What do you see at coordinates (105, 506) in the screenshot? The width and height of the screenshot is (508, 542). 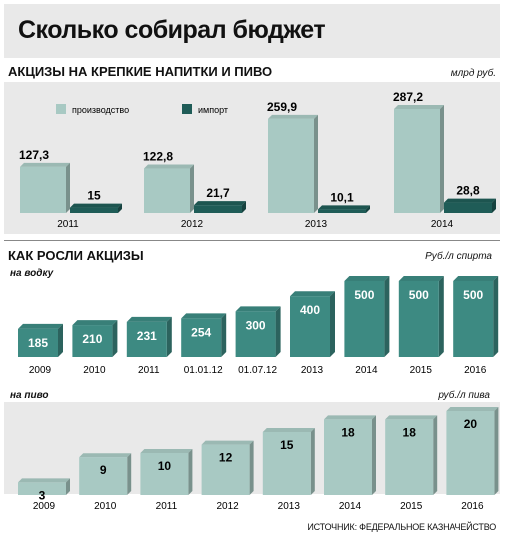 I see `tick-beer-2010: 2010` at bounding box center [105, 506].